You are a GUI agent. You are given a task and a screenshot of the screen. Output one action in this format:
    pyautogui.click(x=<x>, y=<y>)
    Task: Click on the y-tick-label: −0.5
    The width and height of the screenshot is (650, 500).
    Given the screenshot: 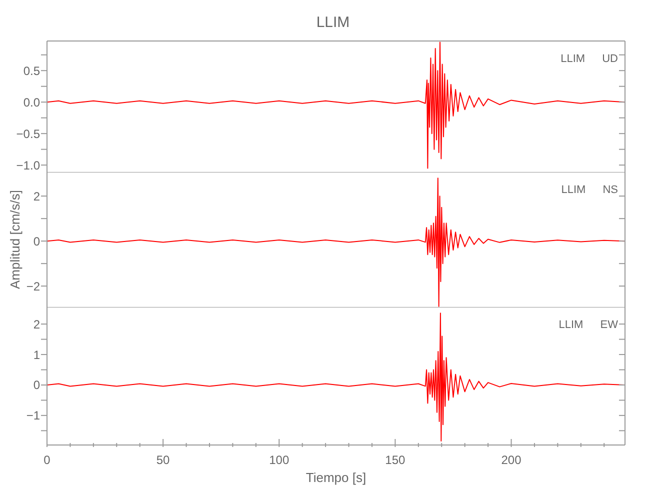 What is the action you would take?
    pyautogui.click(x=28, y=133)
    